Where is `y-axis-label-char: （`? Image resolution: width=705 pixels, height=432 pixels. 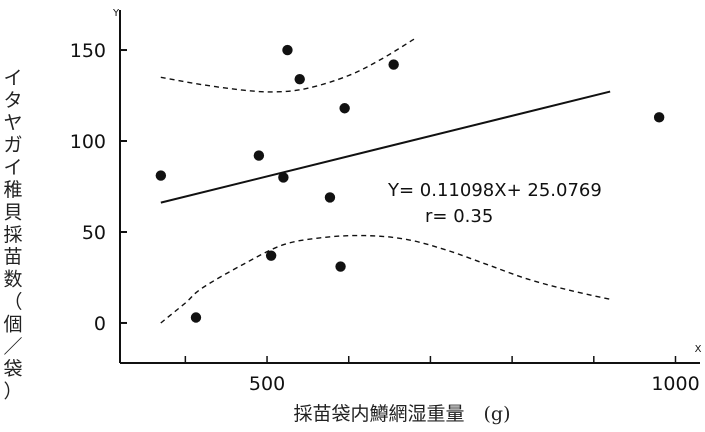
y-axis-label-char: （ is located at coordinates (12, 302).